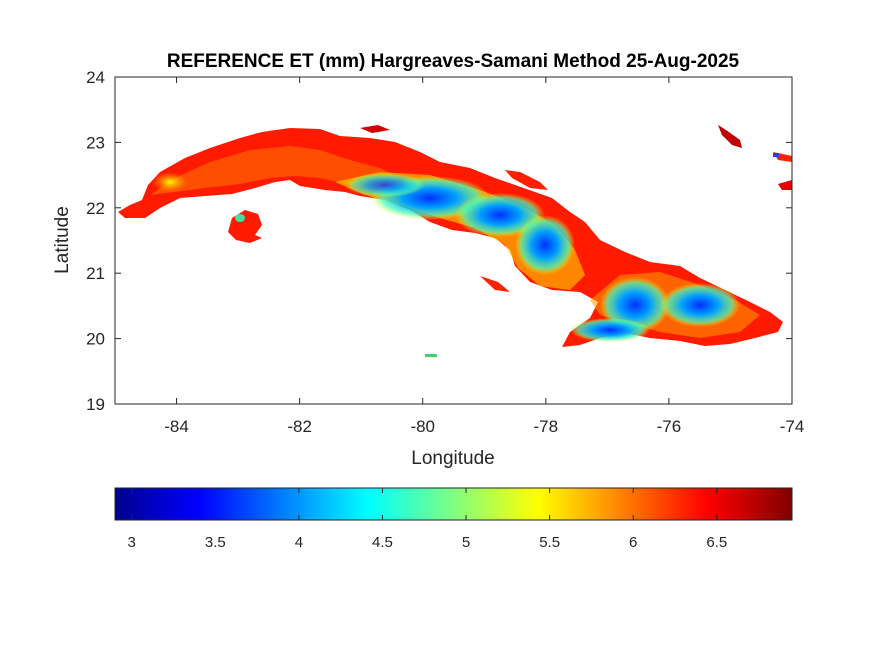  Describe the element at coordinates (95, 208) in the screenshot. I see `y-tick-label: 22` at that location.